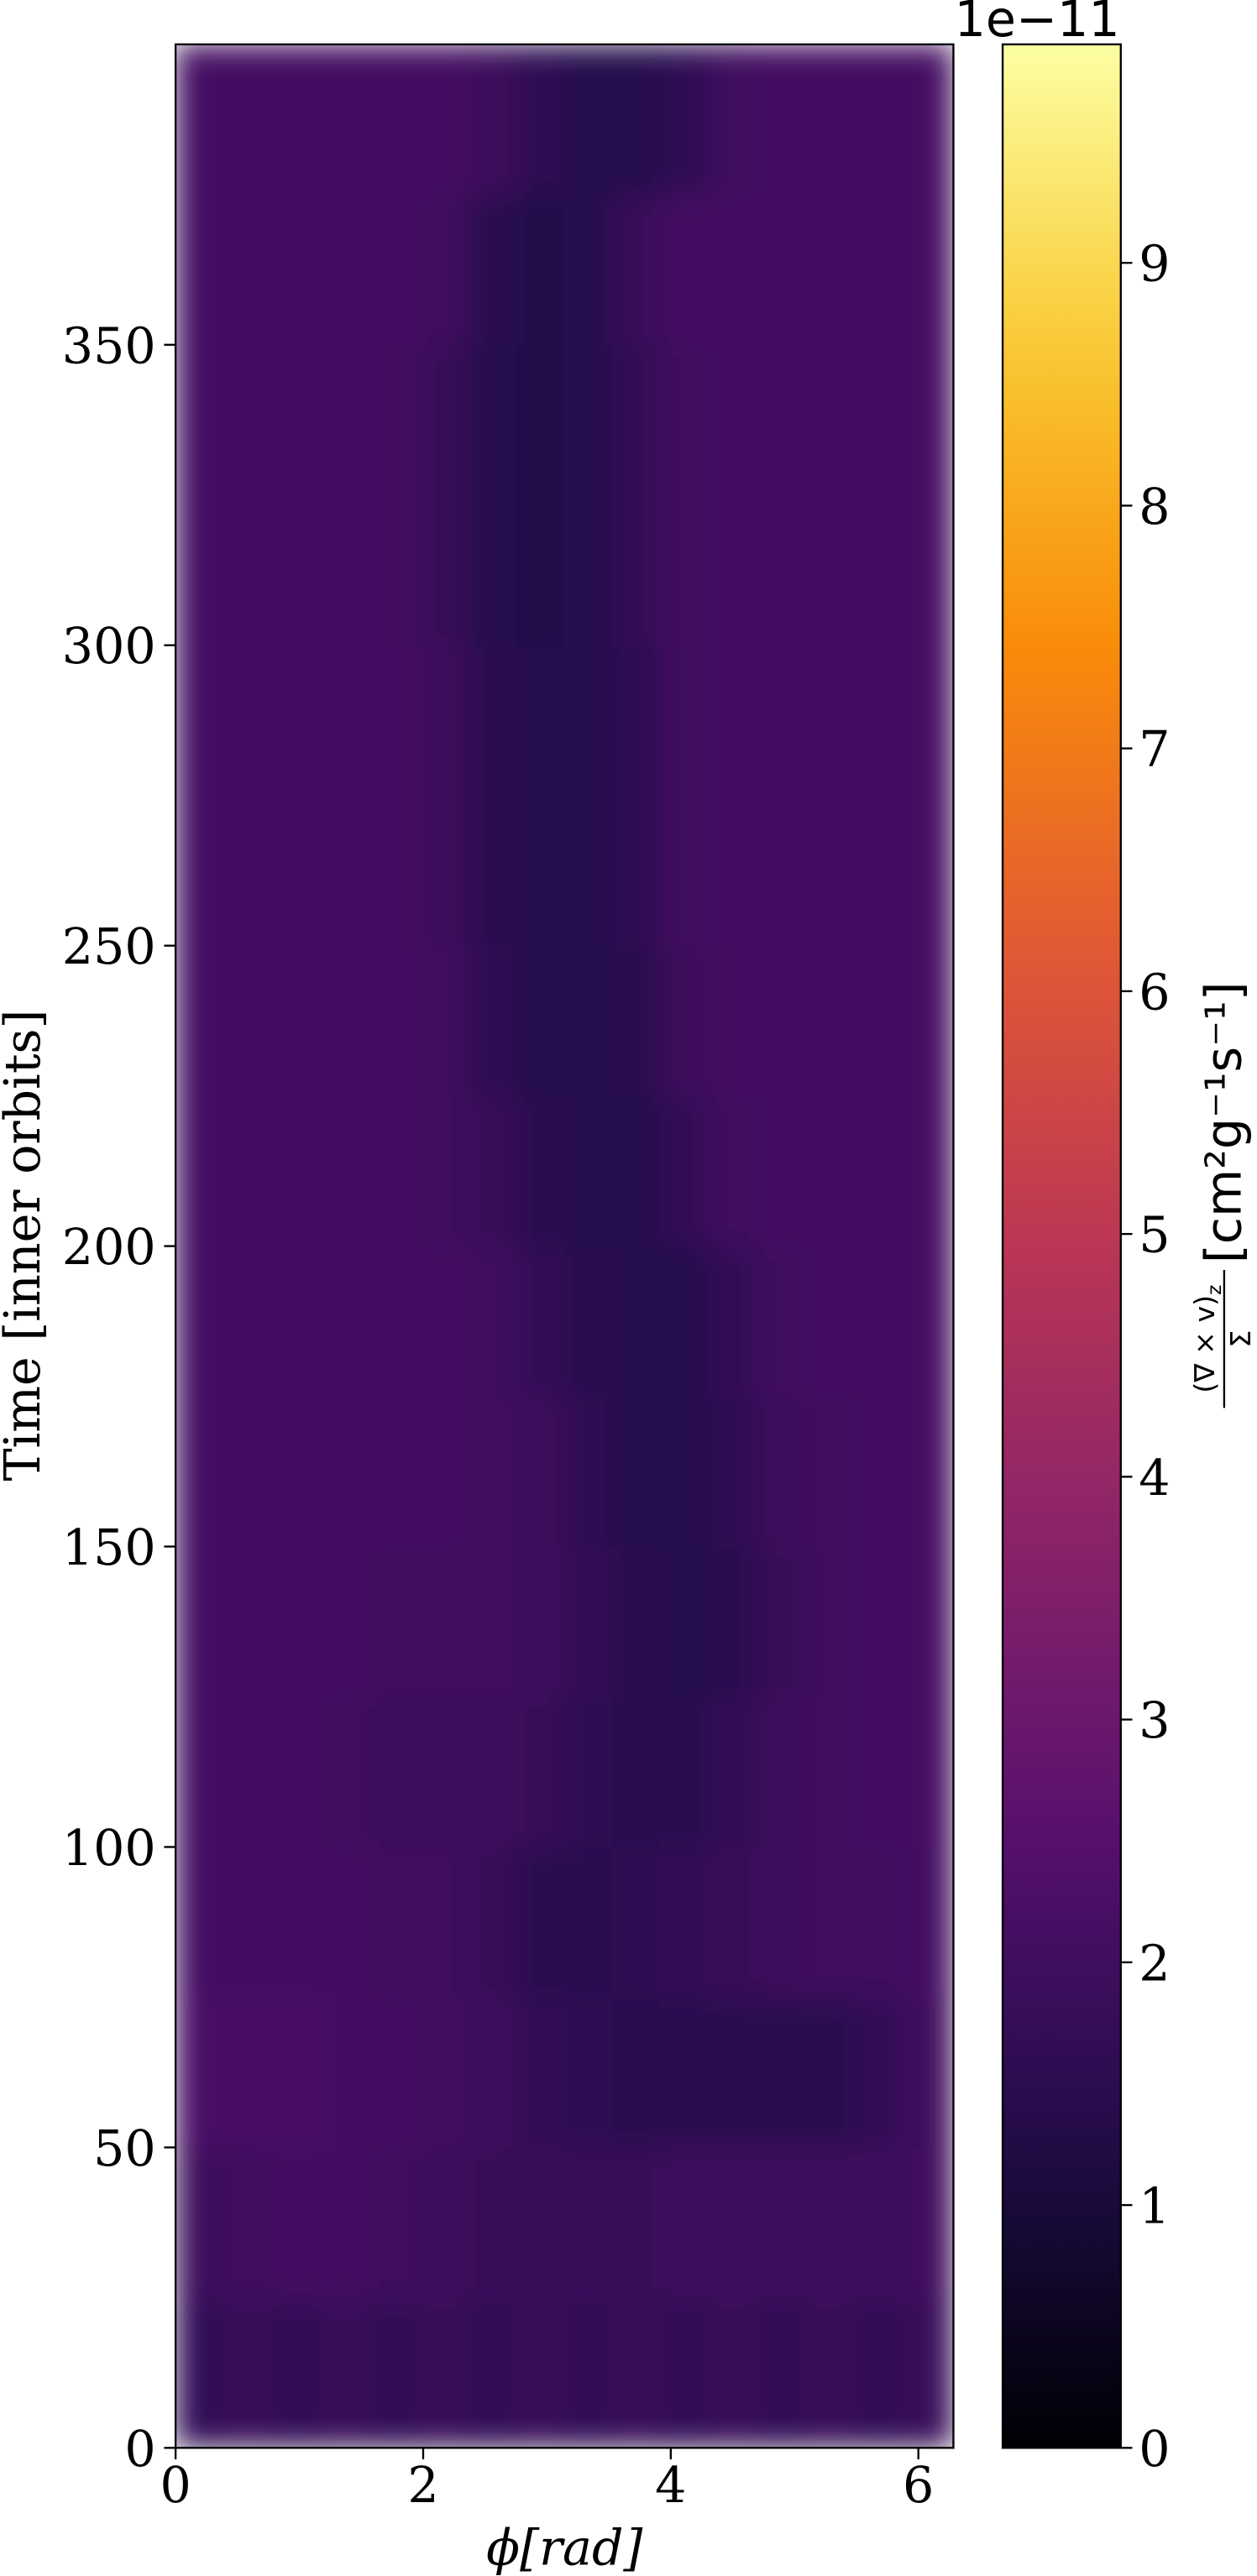 The width and height of the screenshot is (1257, 2576). Describe the element at coordinates (670, 2485) in the screenshot. I see `x-tick-label: 4` at that location.